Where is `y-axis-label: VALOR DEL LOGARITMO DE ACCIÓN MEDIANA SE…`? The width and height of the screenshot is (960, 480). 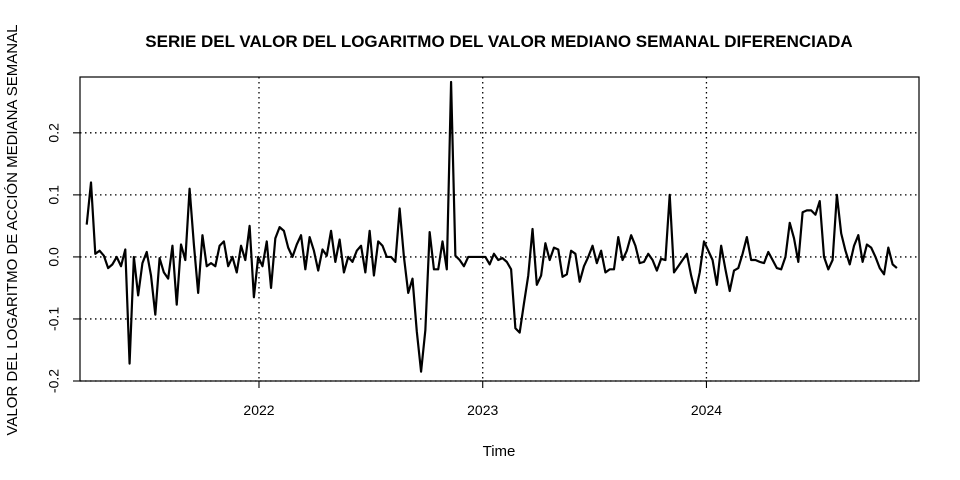 y-axis-label: VALOR DEL LOGARITMO DE ACCIÓN MEDIANA SE… is located at coordinates (12, 230).